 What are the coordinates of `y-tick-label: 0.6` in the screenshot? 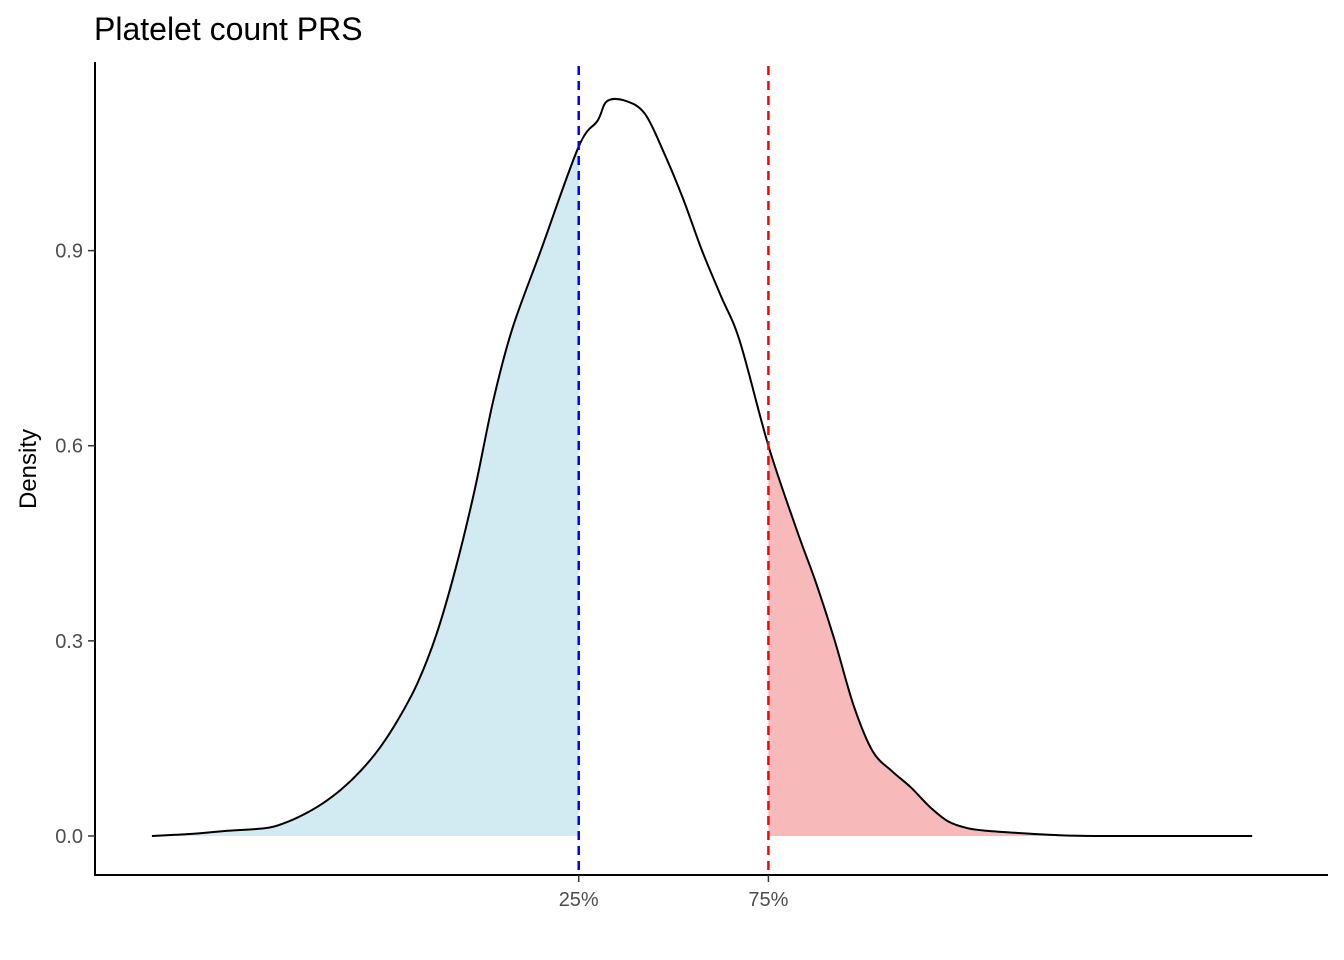 It's located at (69, 447).